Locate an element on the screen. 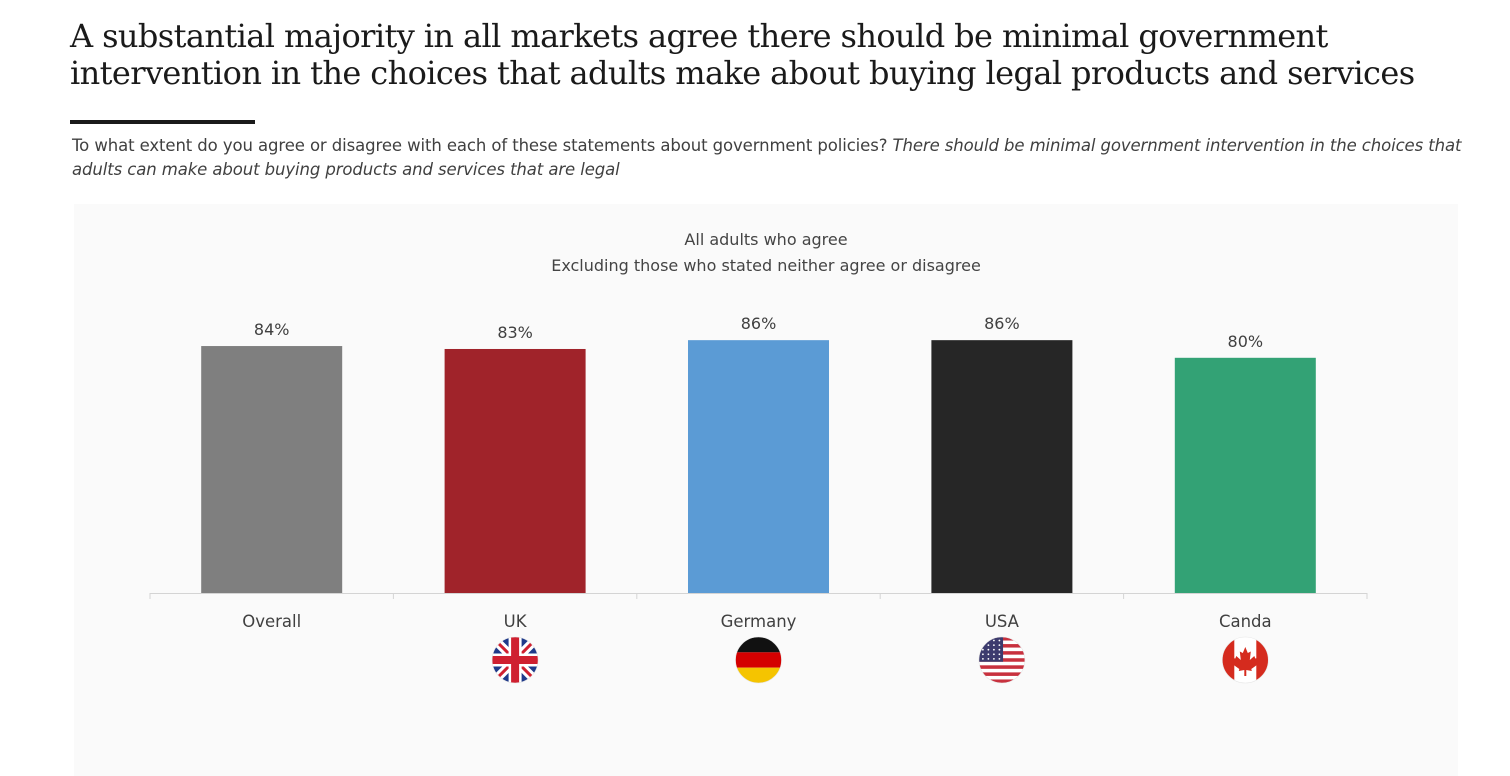  data-label: 83% is located at coordinates (515, 332).